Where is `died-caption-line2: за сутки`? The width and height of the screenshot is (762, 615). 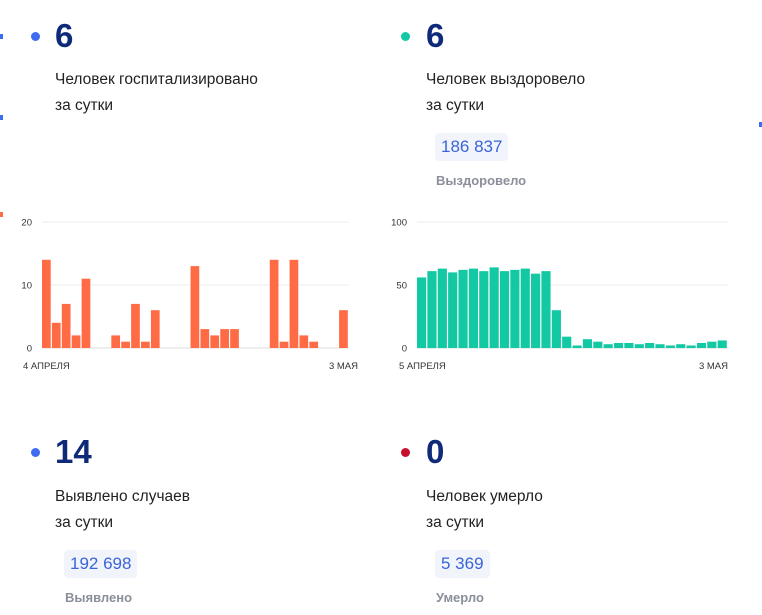 died-caption-line2: за сутки is located at coordinates (455, 522).